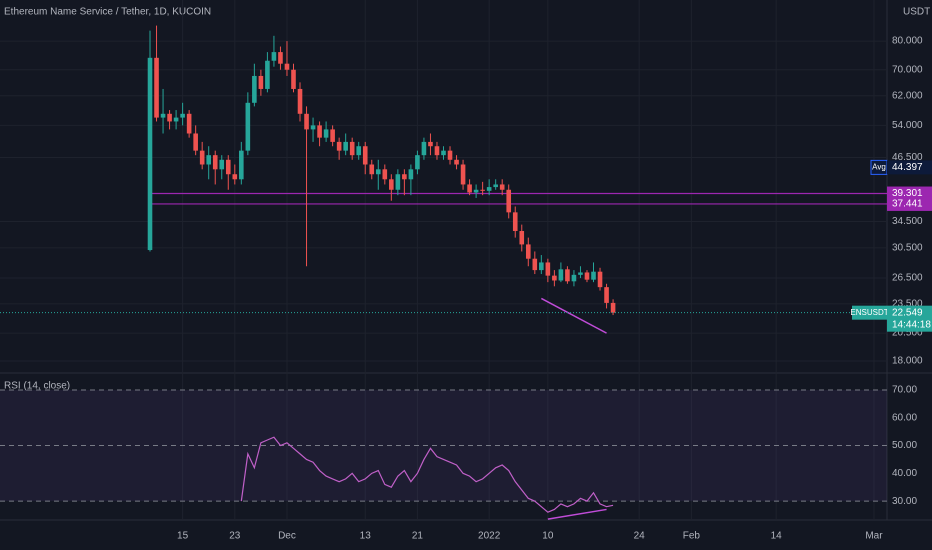 This screenshot has width=932, height=550. What do you see at coordinates (907, 361) in the screenshot?
I see `y-tick-label: 18.000` at bounding box center [907, 361].